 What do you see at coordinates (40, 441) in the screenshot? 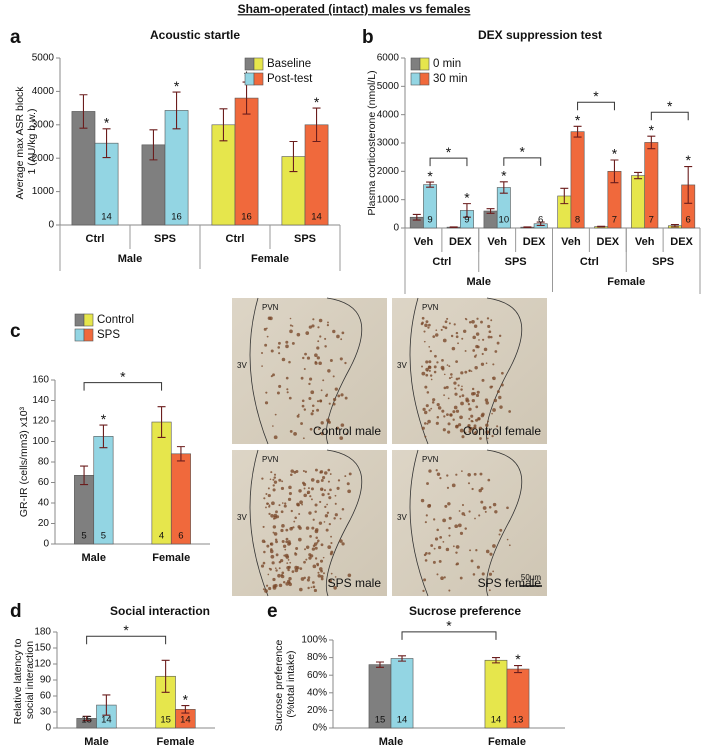
I see `y-tick-label: 100` at bounding box center [40, 441].